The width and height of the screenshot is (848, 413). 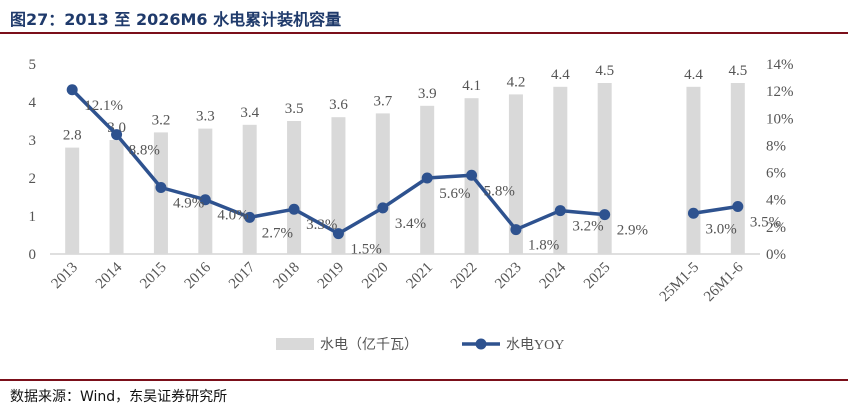 I want to click on x-tick-label: 2015, so click(x=153, y=276).